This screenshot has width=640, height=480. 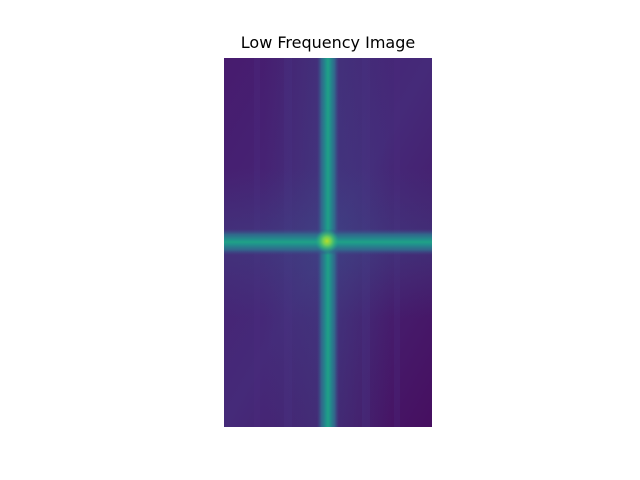 I want to click on dc-peak, so click(x=327, y=241).